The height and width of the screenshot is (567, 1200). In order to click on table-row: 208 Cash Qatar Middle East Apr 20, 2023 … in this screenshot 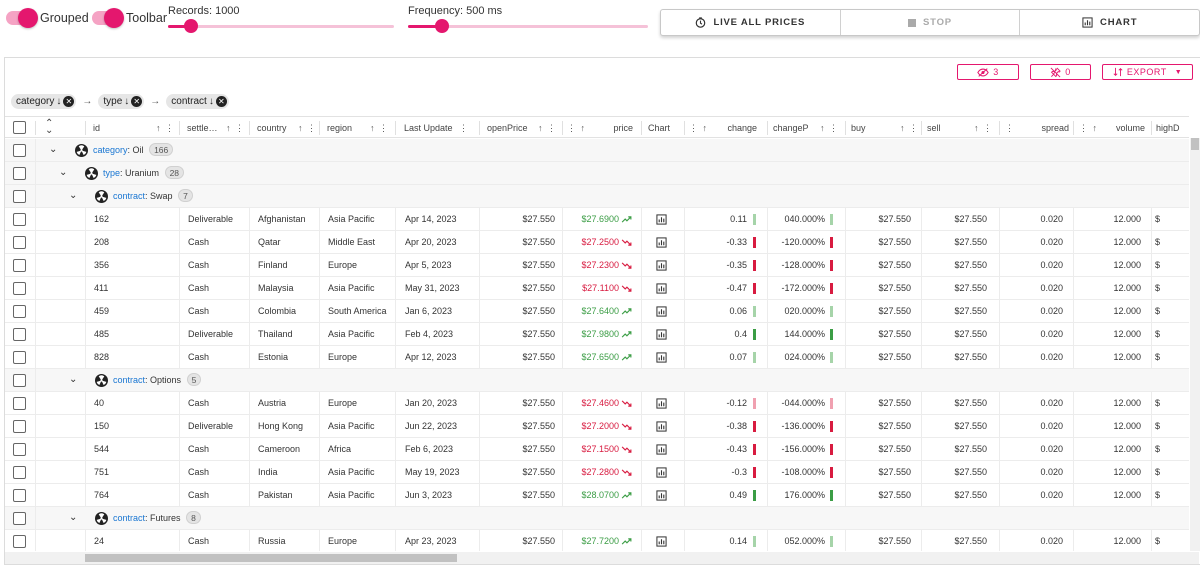, I will do `click(597, 242)`.